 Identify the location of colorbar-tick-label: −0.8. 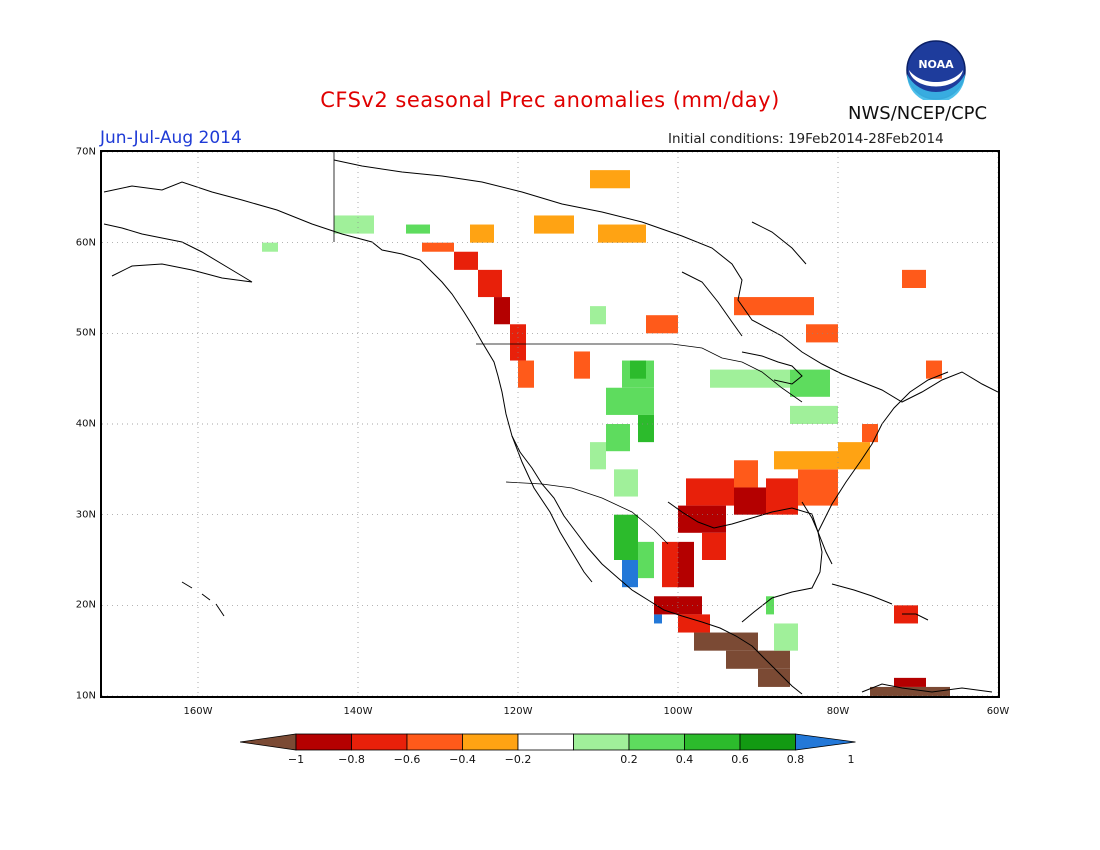
(351, 759).